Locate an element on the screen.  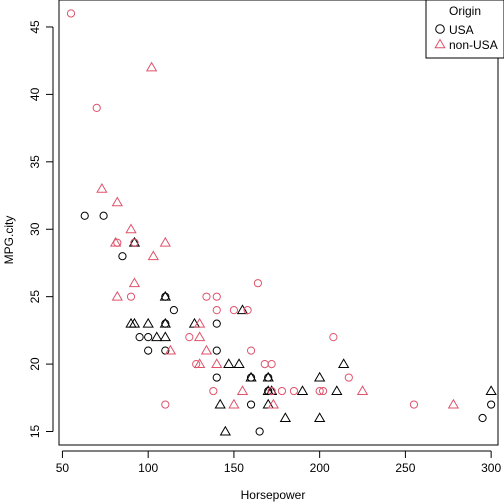
y-tick-label: 20 is located at coordinates (35, 364).